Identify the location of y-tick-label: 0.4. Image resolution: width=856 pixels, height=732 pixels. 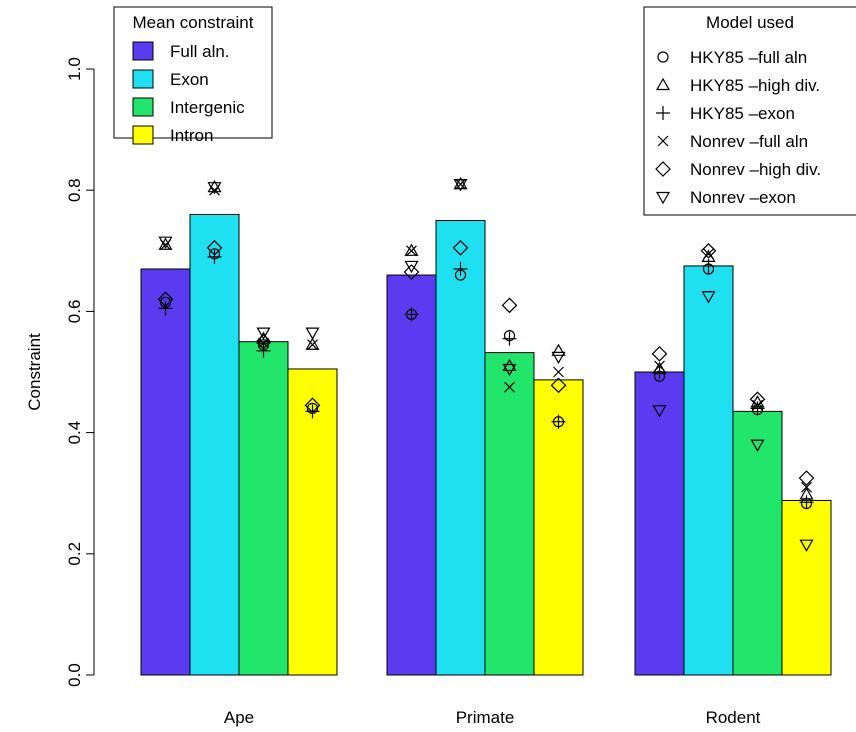
(74, 433).